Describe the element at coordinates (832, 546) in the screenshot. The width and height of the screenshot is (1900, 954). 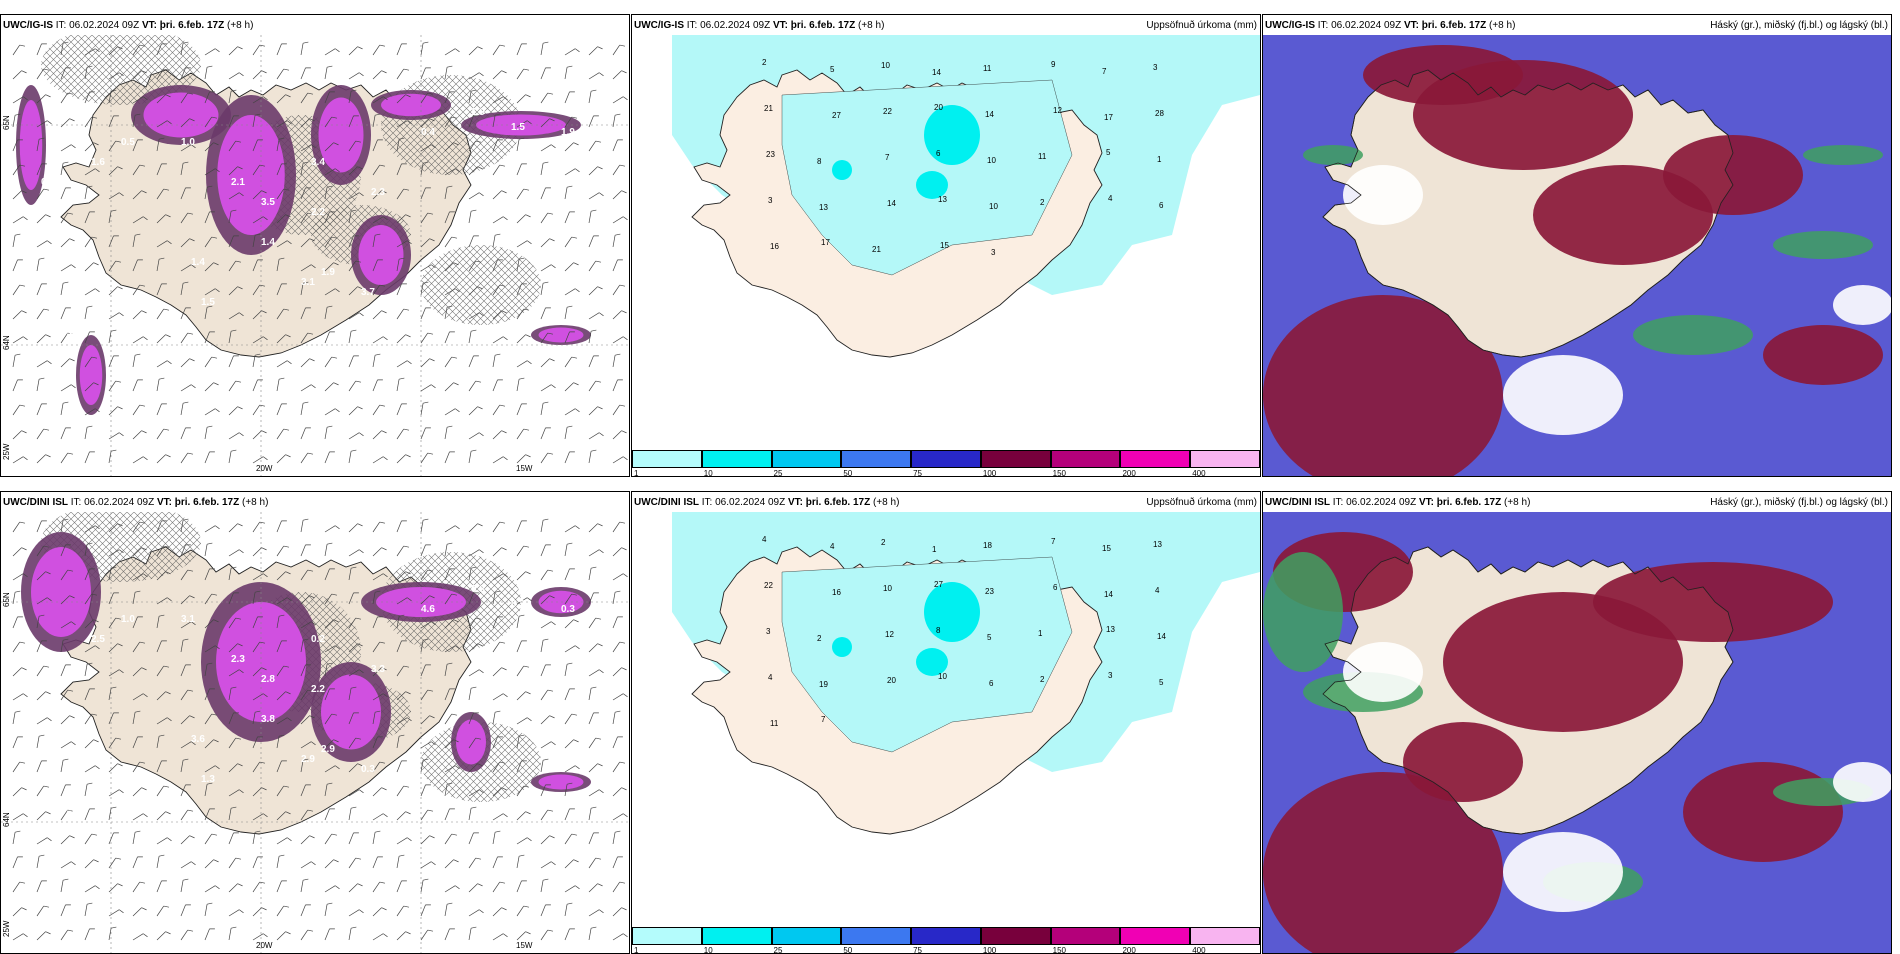
I see `precip-amount-label: 4` at that location.